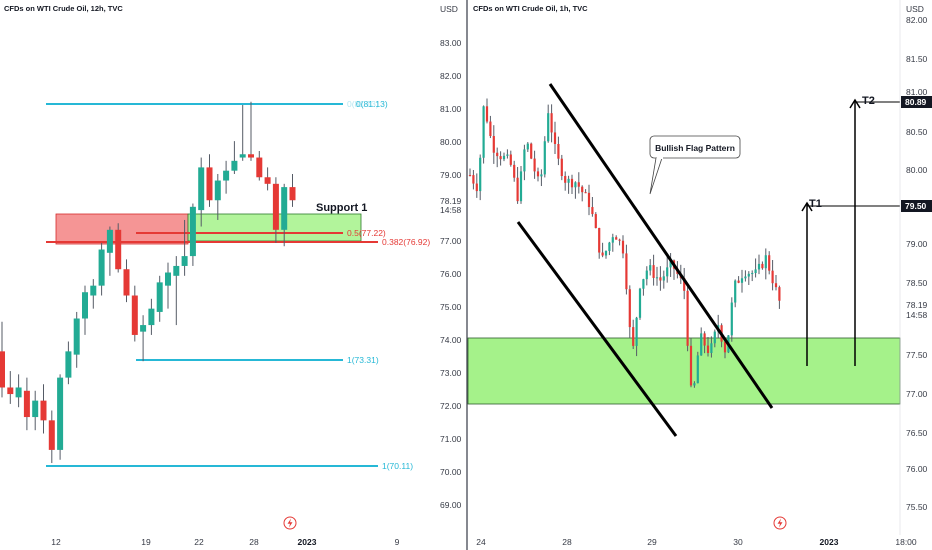  What do you see at coordinates (915, 9) in the screenshot?
I see `far-y-currency: USD` at bounding box center [915, 9].